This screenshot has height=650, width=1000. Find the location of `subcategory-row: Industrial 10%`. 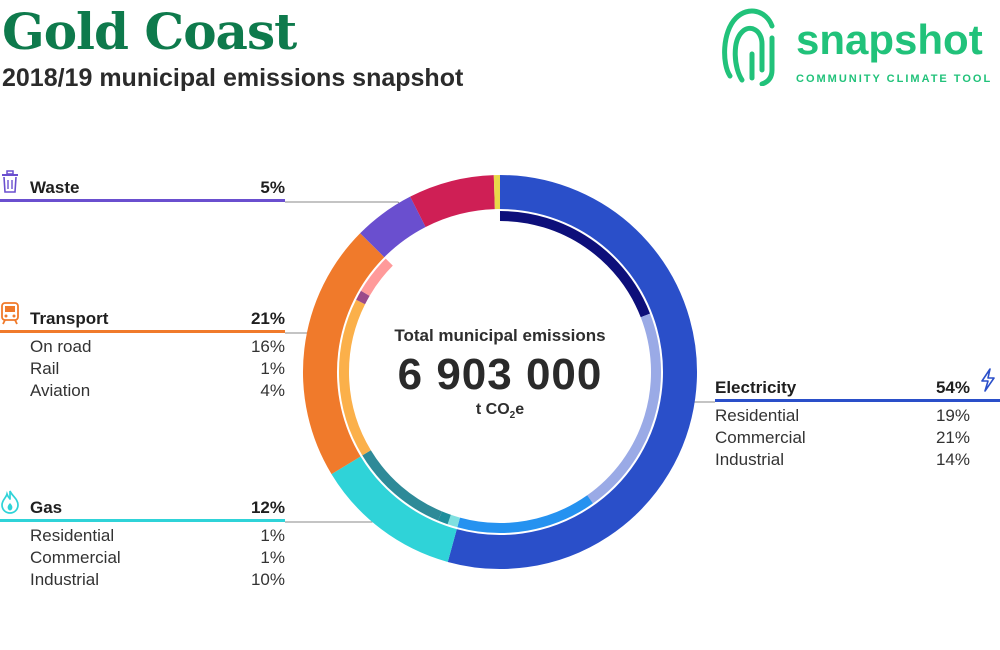

subcategory-row: Industrial 10% is located at coordinates (157, 579).